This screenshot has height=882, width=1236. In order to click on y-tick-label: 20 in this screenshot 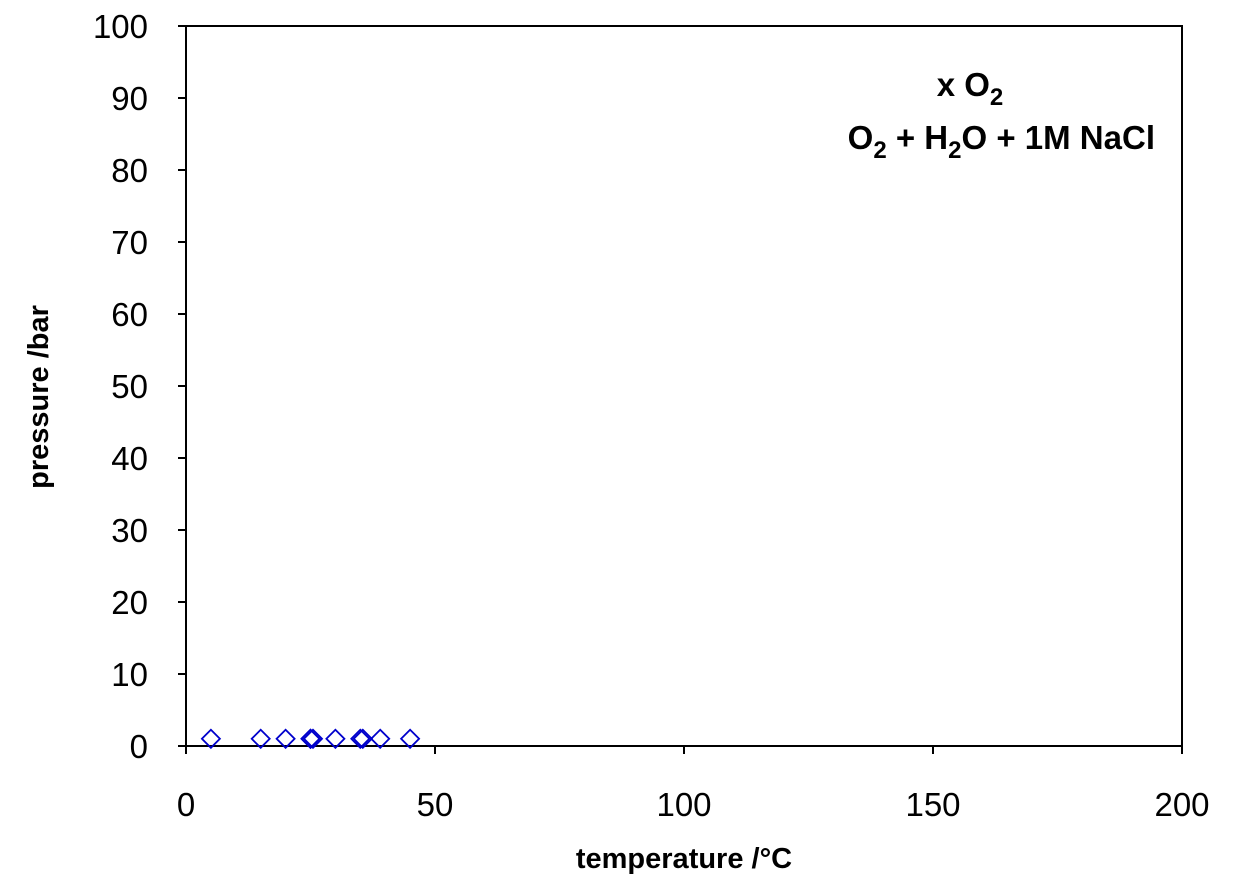, I will do `click(129, 602)`.